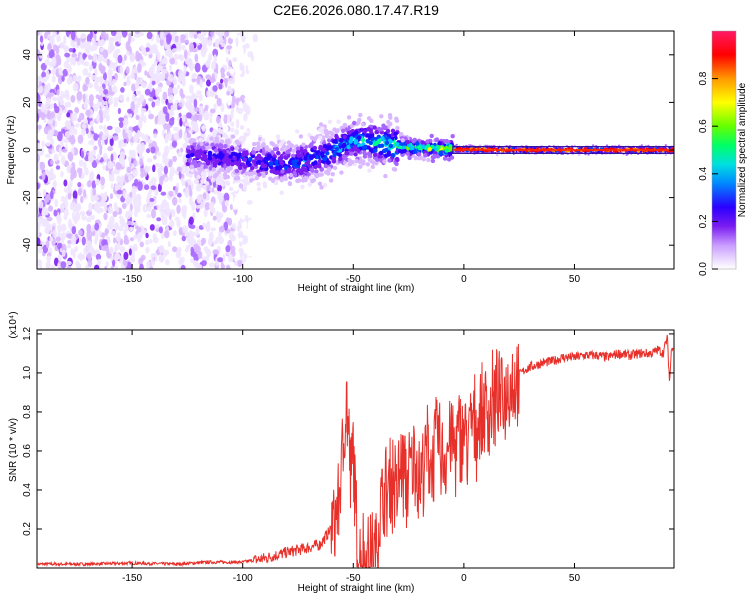 This screenshot has width=750, height=605. Describe the element at coordinates (724, 150) in the screenshot. I see `colorbar-gradient` at that location.